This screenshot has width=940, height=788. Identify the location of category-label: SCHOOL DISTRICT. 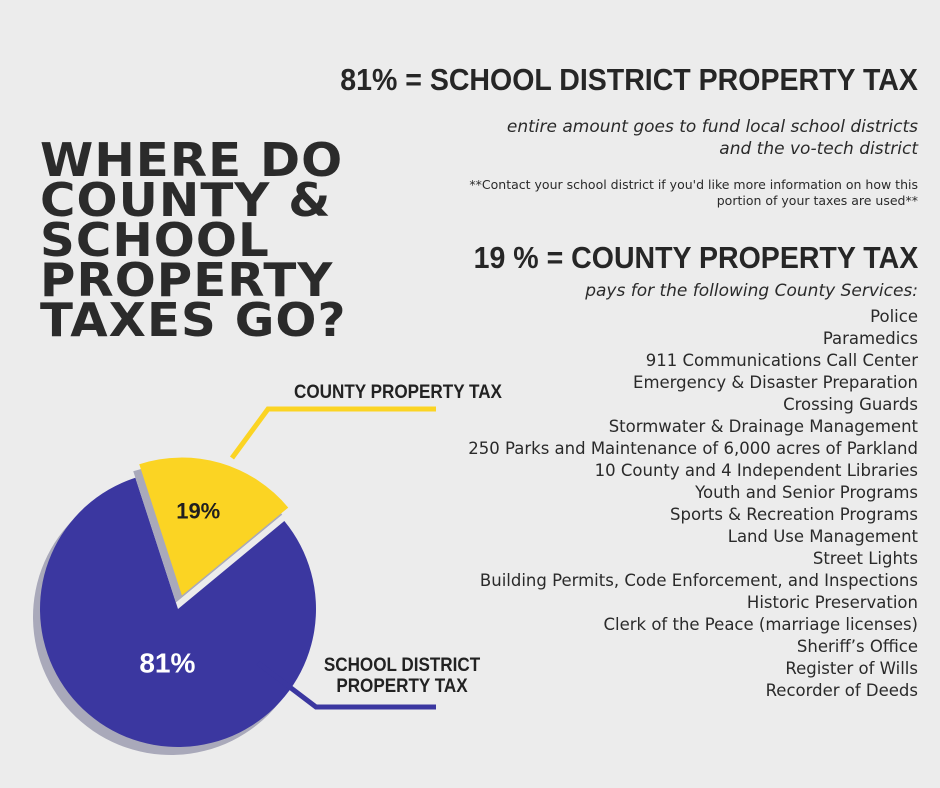
(402, 664).